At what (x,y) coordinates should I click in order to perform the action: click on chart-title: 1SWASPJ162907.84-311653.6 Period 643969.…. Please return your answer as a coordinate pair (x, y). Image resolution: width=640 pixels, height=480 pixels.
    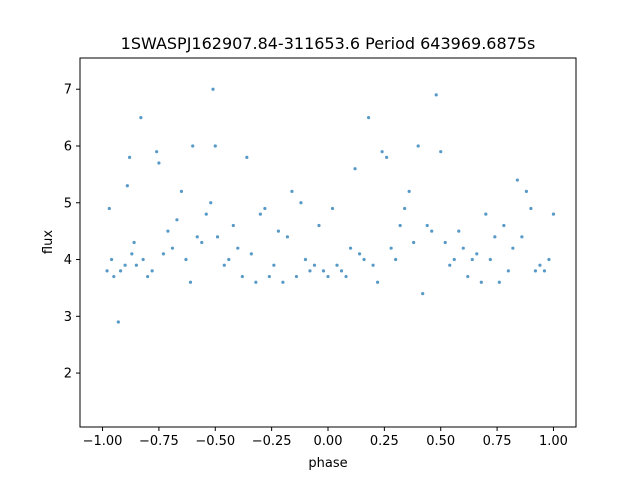
    Looking at the image, I should click on (328, 43).